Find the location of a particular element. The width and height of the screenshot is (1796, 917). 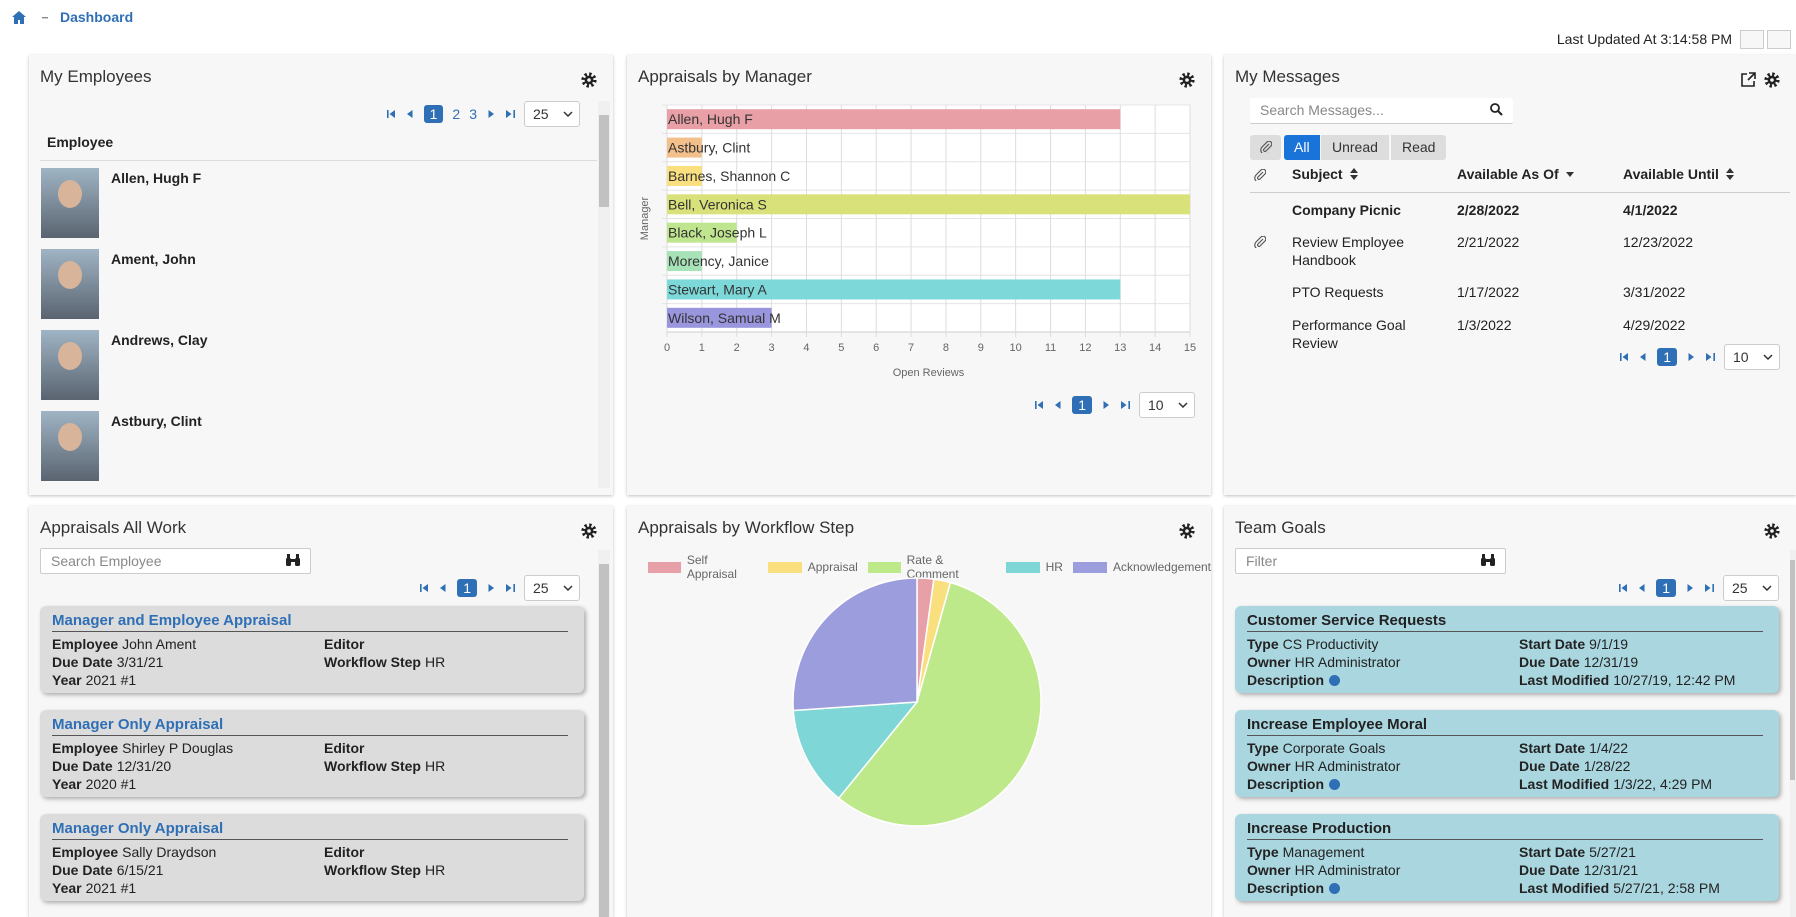

x-tick-label: 15 is located at coordinates (1190, 348).